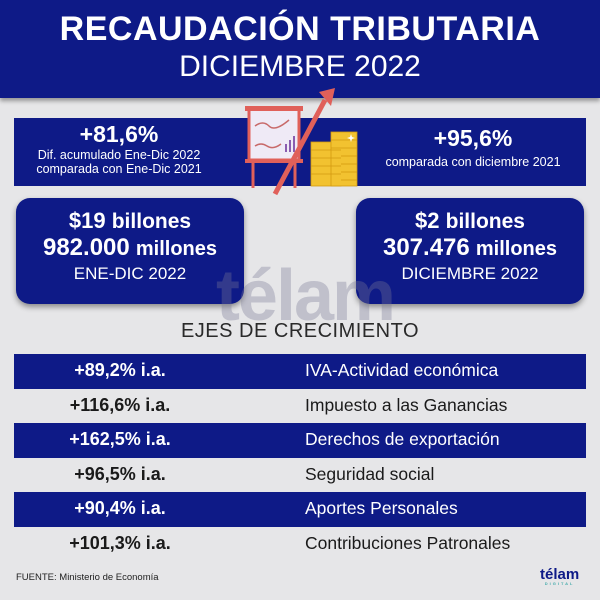  Describe the element at coordinates (120, 542) in the screenshot. I see `growth-value: +101,3% i.a.` at that location.